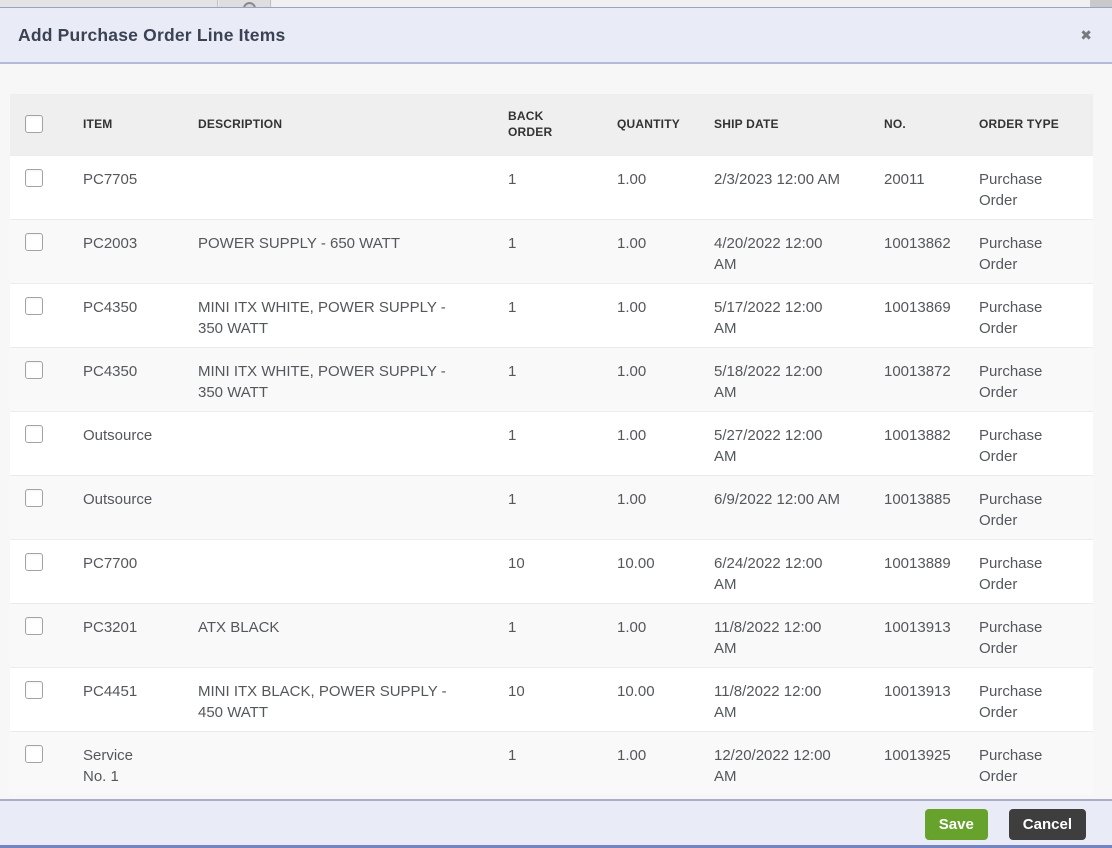  What do you see at coordinates (956, 824) in the screenshot?
I see `save-button: Save` at bounding box center [956, 824].